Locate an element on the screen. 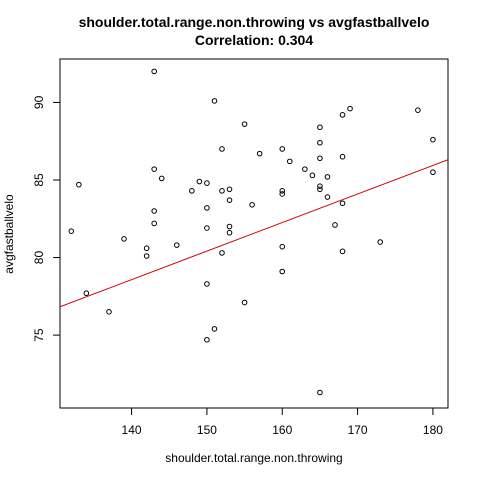 The height and width of the screenshot is (480, 480). chart-subtitle: Correlation: 0.304 is located at coordinates (254, 40).